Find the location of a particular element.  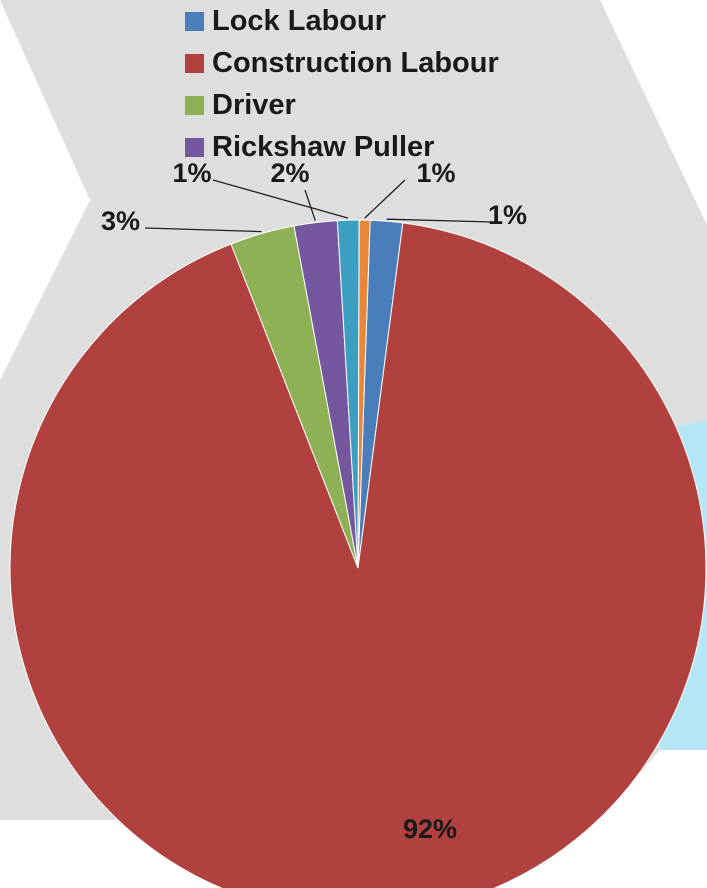

legend-label-2: Construction Labour is located at coordinates (355, 63).